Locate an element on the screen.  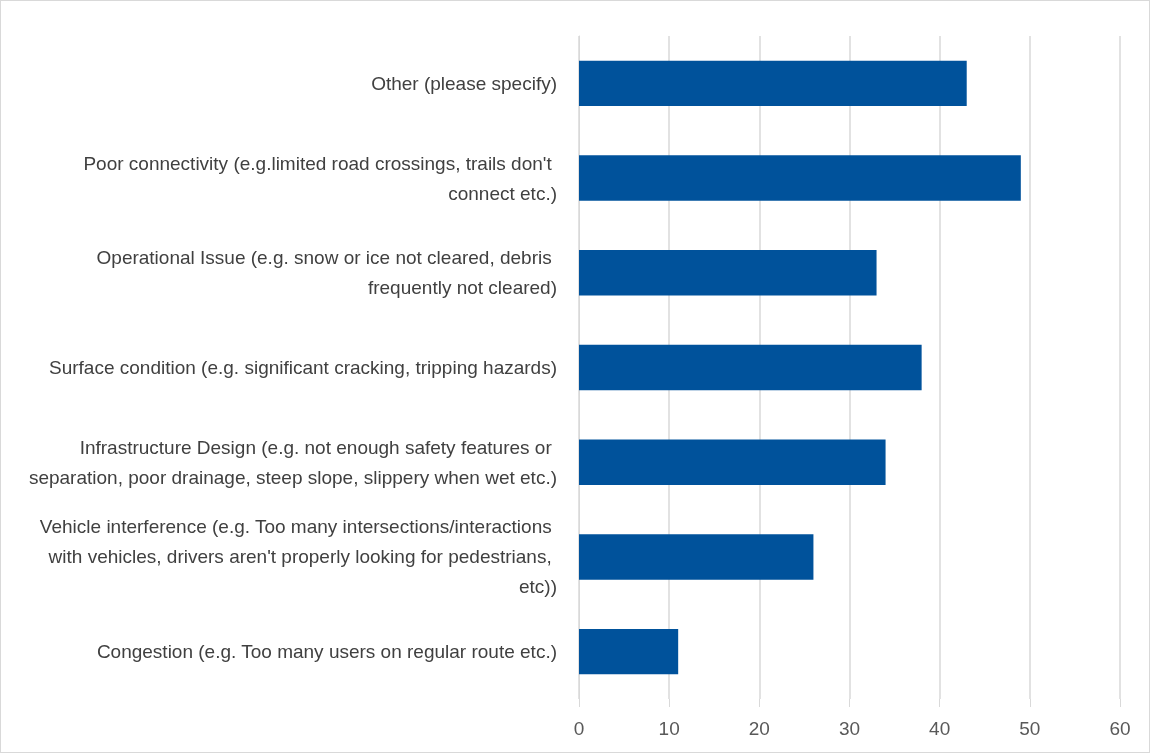
y-tick-label: Vehicle interference (e.g. Too many intersections/interactions with vehicles, drivers aren't properly looking for pedestrians, etc)) is located at coordinates (298, 557).